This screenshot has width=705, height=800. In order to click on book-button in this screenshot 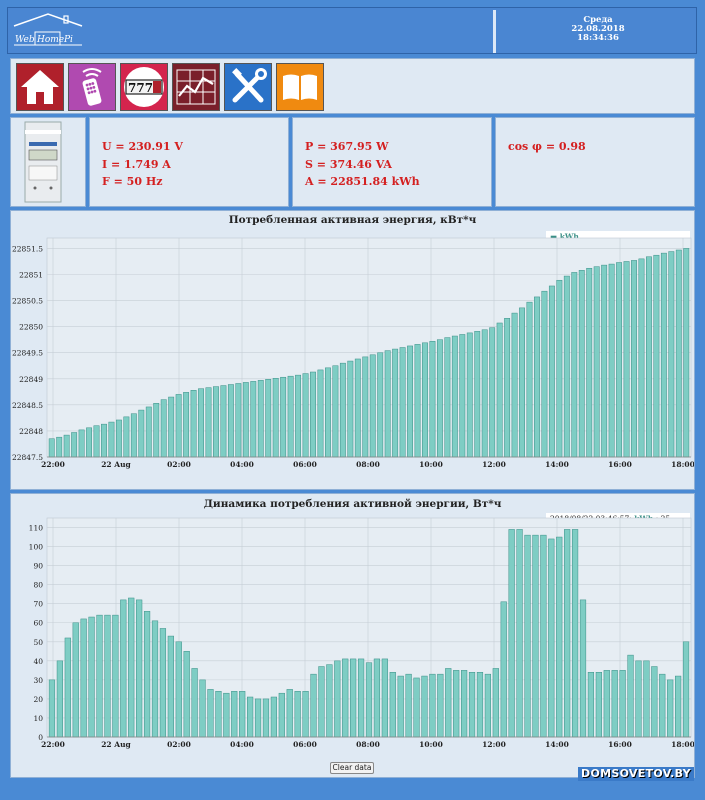, I will do `click(300, 87)`.